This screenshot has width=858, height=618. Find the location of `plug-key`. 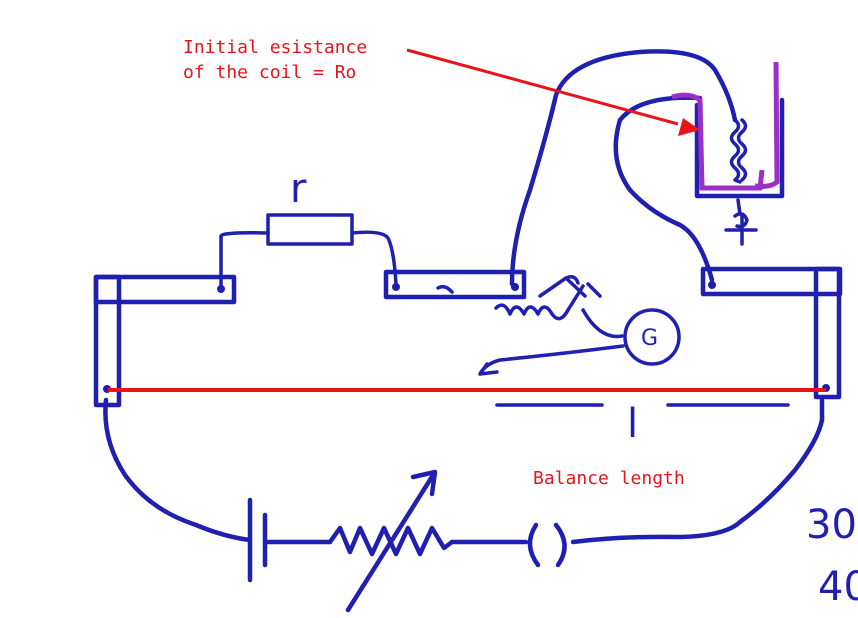

plug-key is located at coordinates (547, 545).